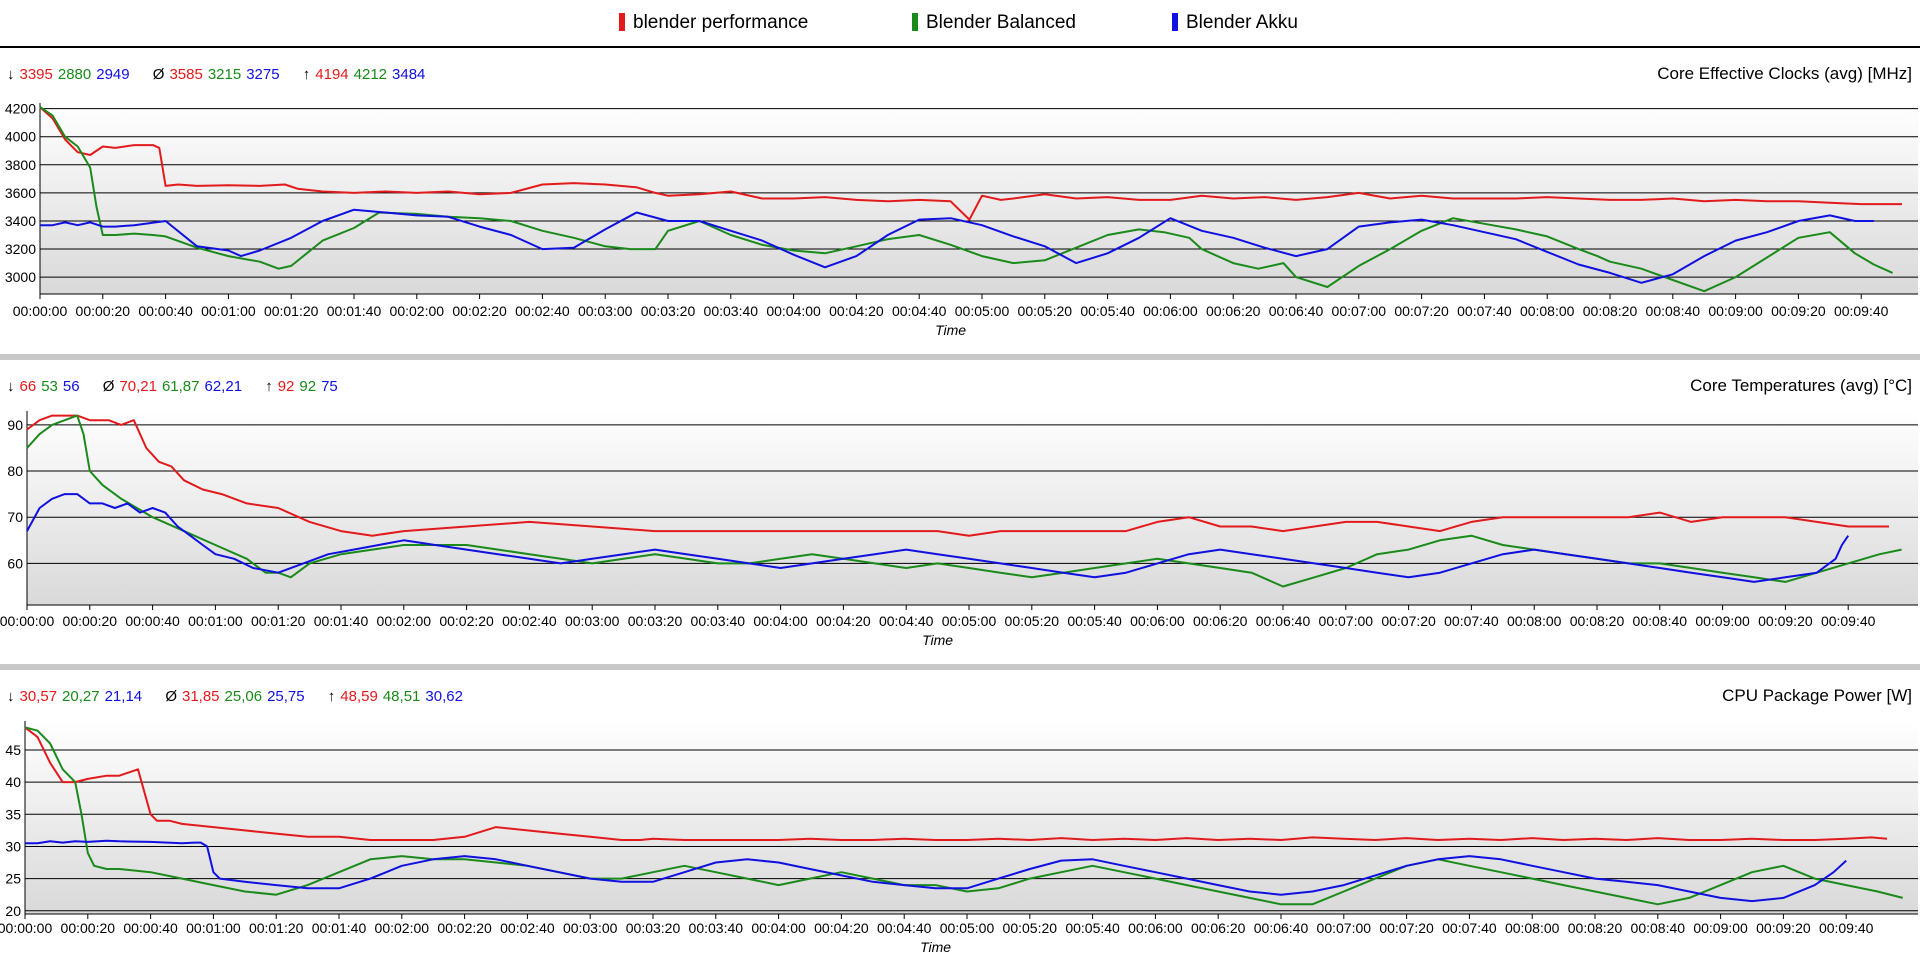 This screenshot has height=957, width=1920. Describe the element at coordinates (401, 696) in the screenshot. I see `stat-max-balanced: 48,51` at that location.